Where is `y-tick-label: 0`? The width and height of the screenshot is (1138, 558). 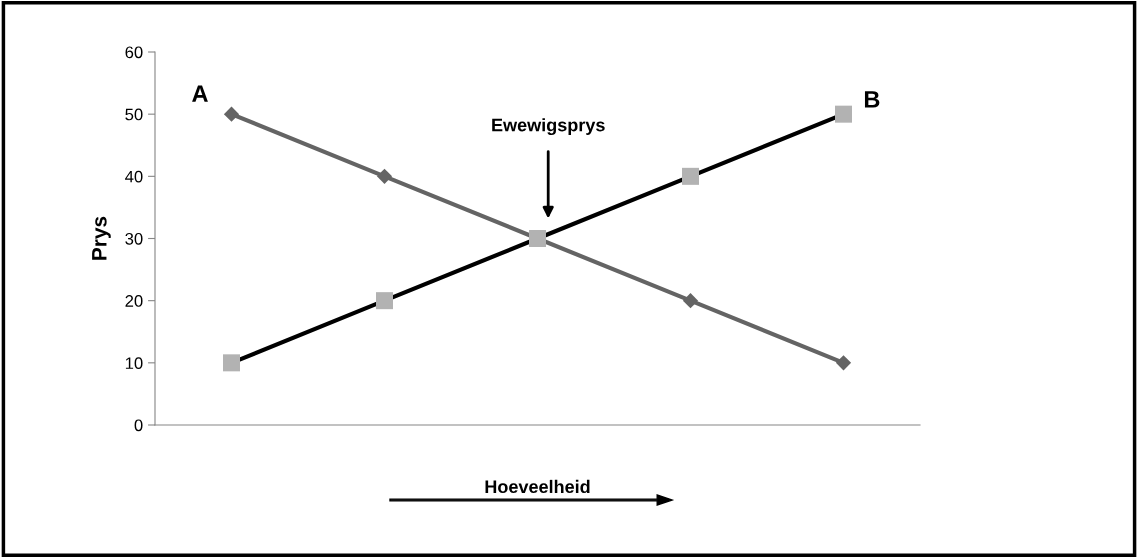 y-tick-label: 0 is located at coordinates (138, 425).